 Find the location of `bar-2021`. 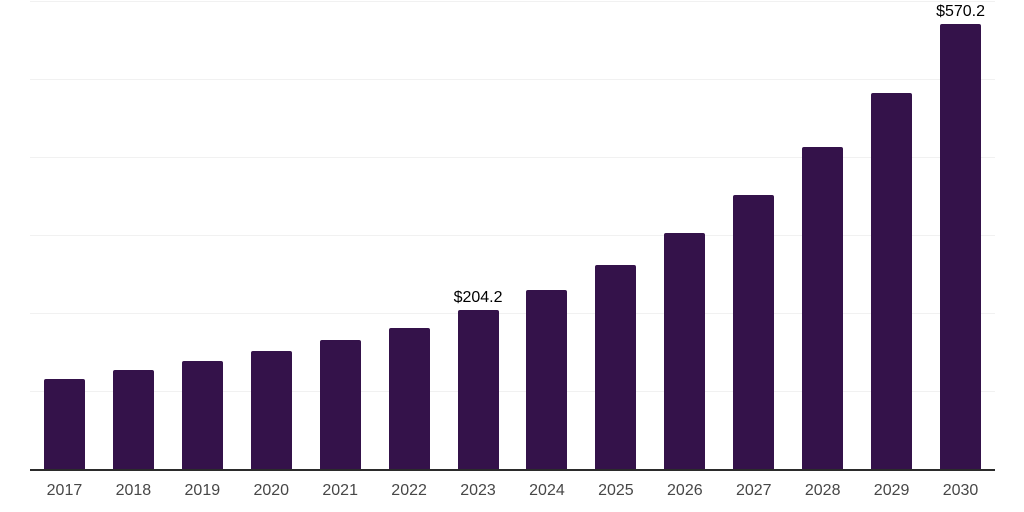

bar-2021 is located at coordinates (340, 404).